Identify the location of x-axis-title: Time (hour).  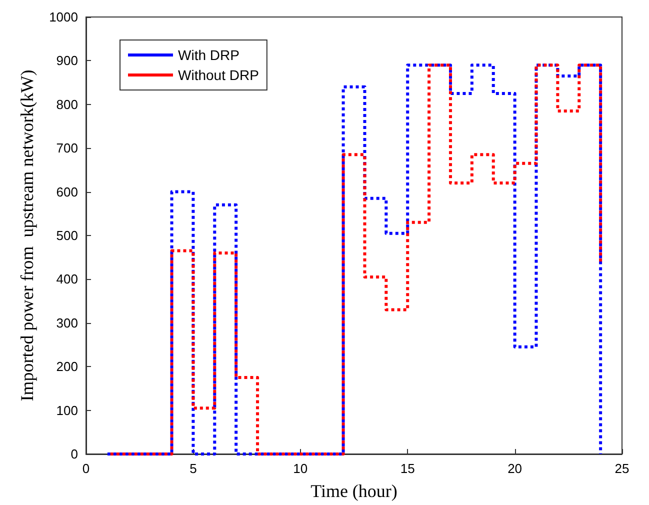
(354, 491).